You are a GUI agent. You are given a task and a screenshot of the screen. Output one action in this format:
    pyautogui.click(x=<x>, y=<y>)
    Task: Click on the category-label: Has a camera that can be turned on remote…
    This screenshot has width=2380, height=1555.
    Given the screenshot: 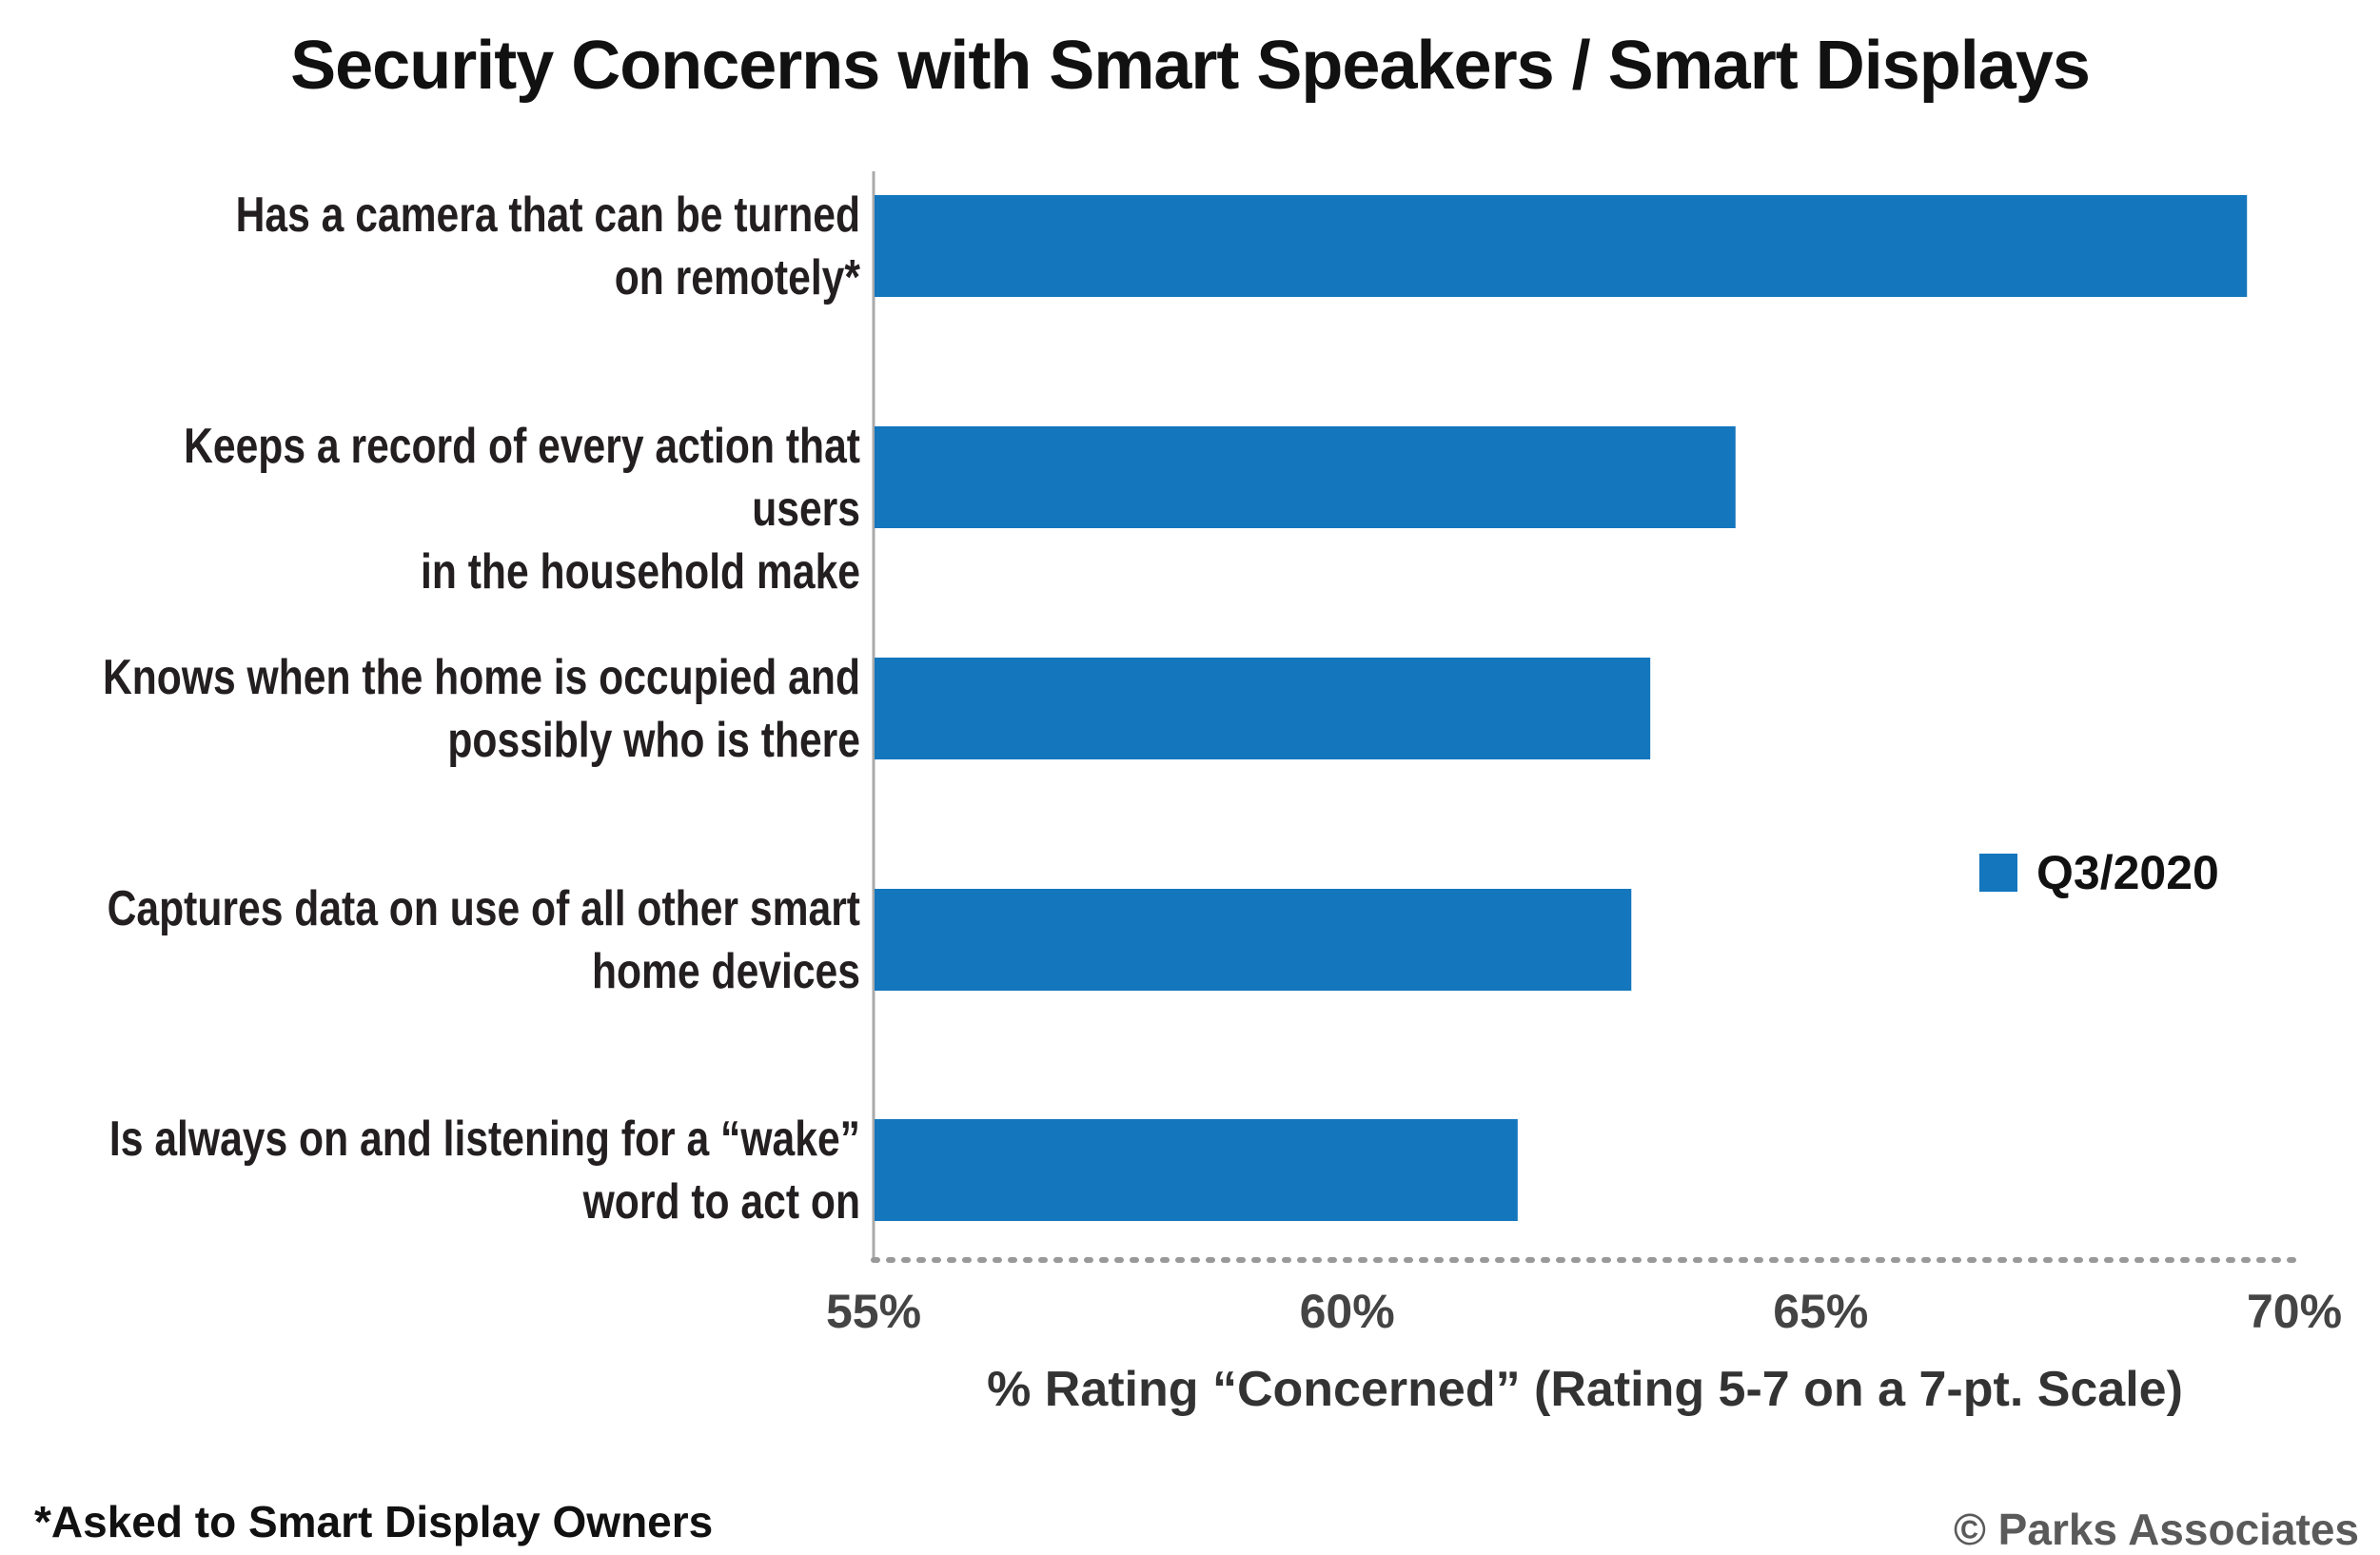 What is the action you would take?
    pyautogui.click(x=470, y=246)
    